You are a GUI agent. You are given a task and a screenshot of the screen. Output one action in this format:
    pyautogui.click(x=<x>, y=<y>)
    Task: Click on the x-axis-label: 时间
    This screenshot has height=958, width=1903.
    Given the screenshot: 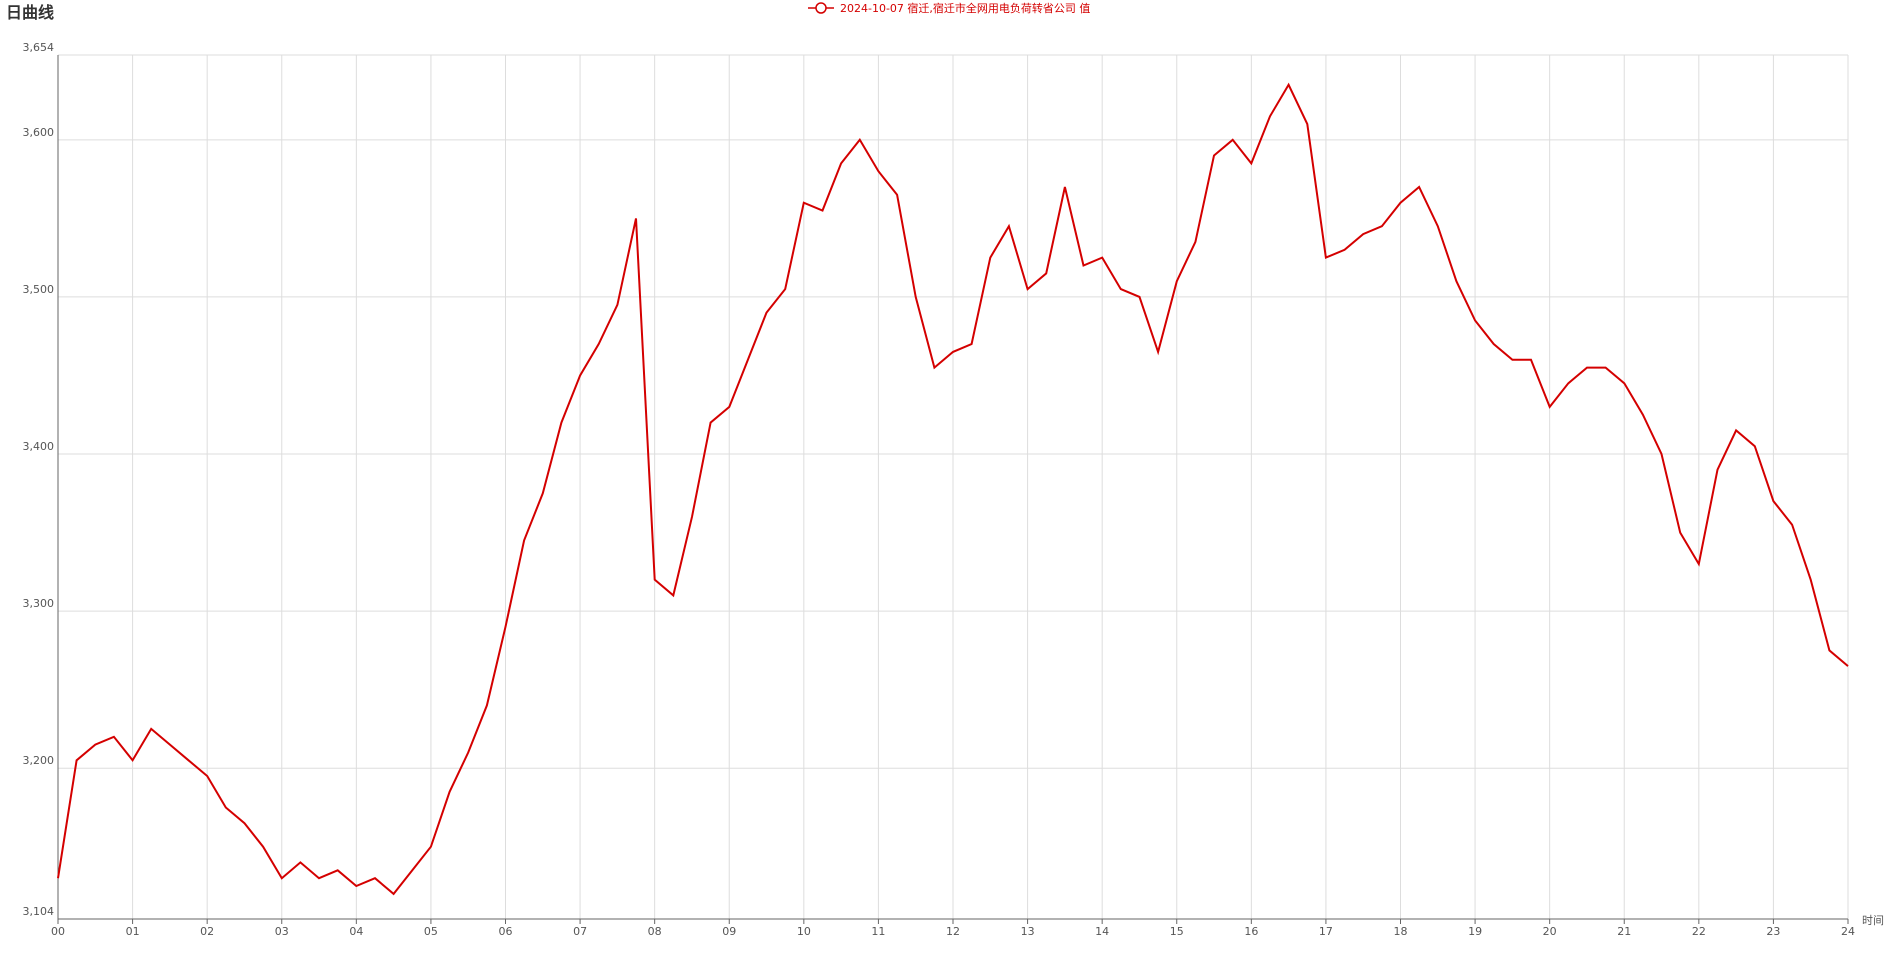 What is the action you would take?
    pyautogui.click(x=1873, y=920)
    